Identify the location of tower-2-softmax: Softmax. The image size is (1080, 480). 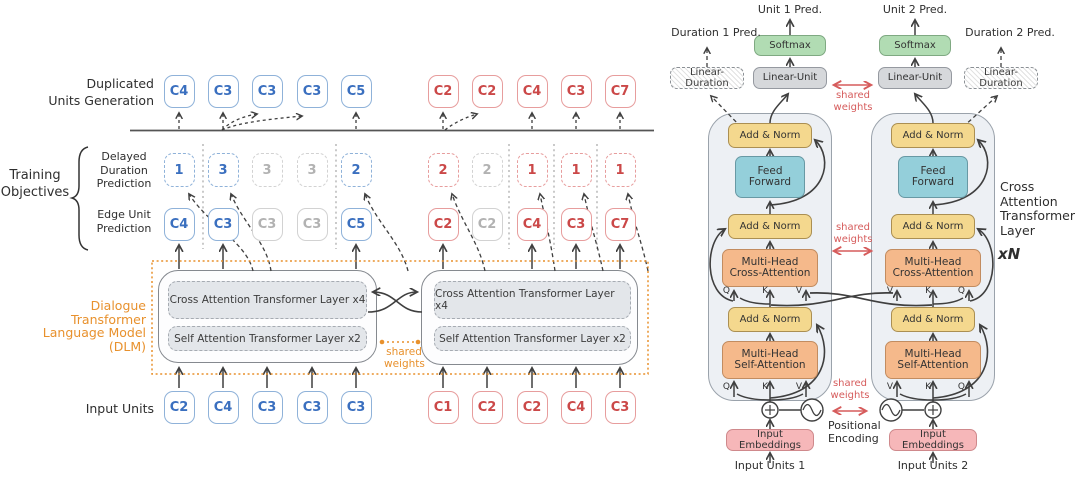
(915, 45).